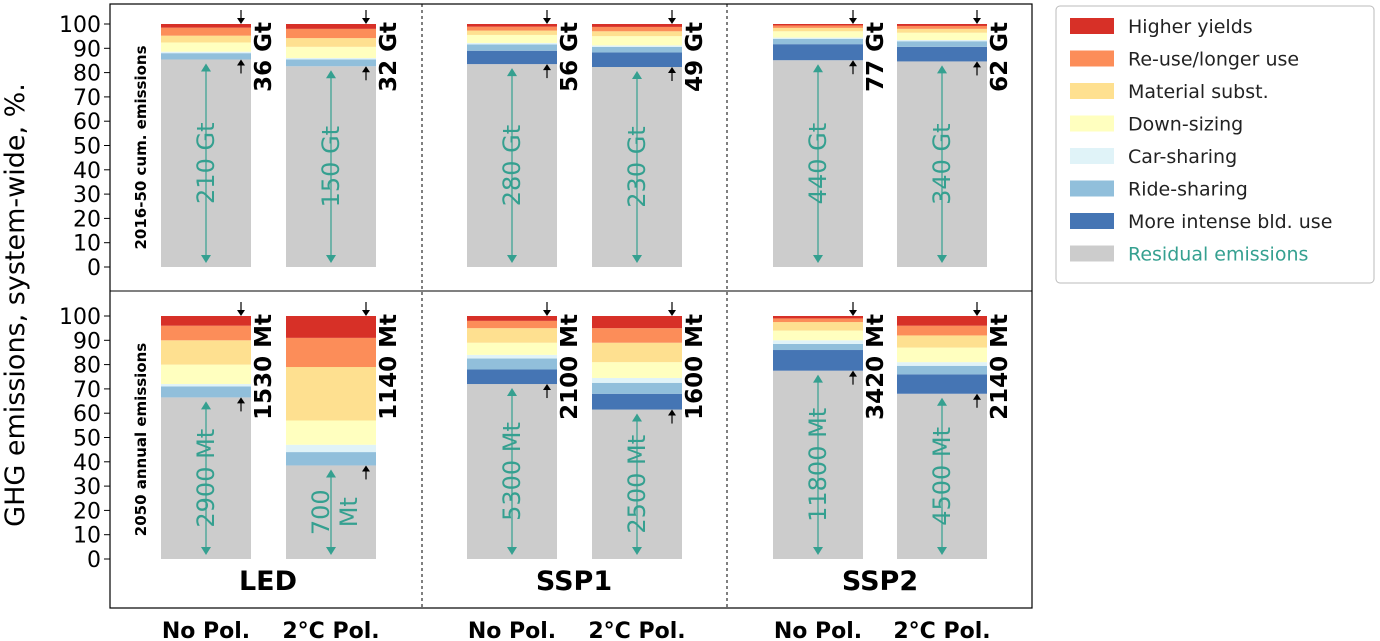 The width and height of the screenshot is (1380, 641). Describe the element at coordinates (942, 163) in the screenshot. I see `residual-label: 340 Gt` at that location.